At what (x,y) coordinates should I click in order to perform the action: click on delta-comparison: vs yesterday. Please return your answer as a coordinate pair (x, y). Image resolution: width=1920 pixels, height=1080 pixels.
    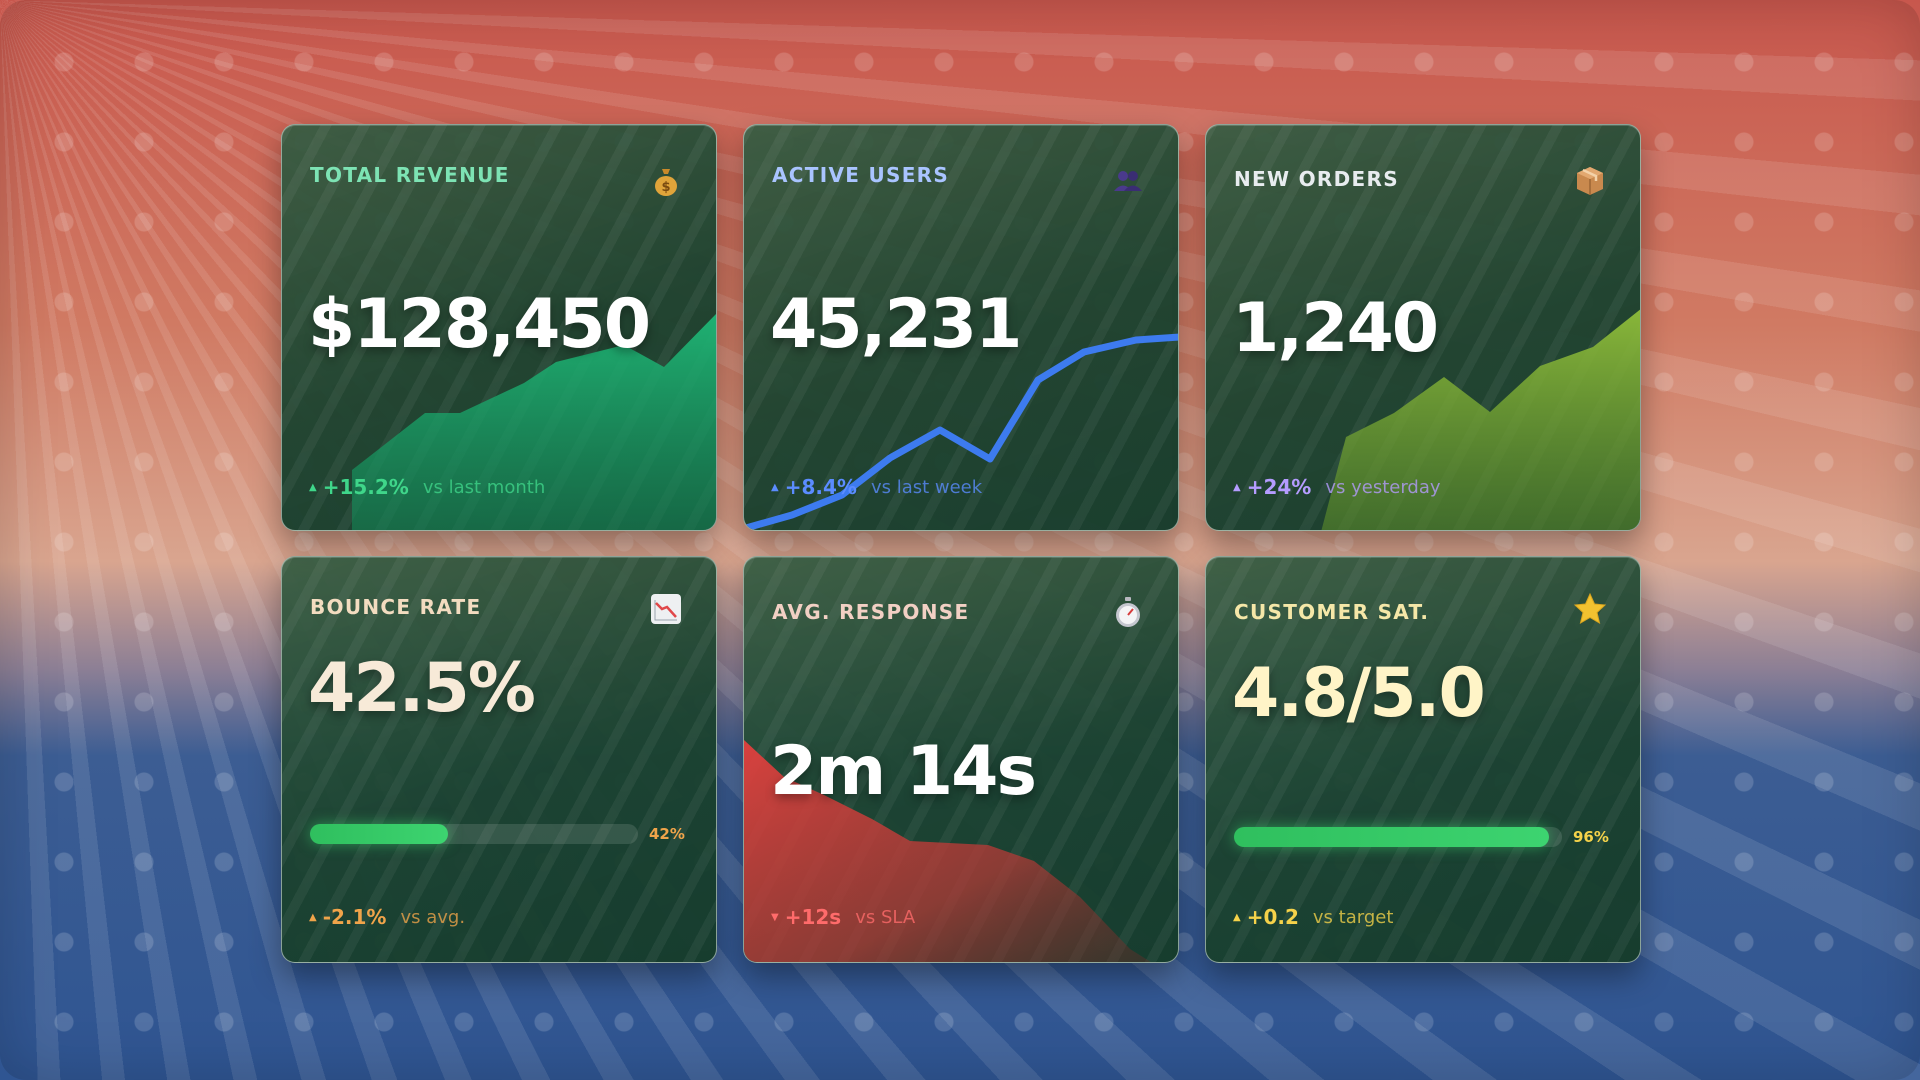
    Looking at the image, I should click on (1383, 487).